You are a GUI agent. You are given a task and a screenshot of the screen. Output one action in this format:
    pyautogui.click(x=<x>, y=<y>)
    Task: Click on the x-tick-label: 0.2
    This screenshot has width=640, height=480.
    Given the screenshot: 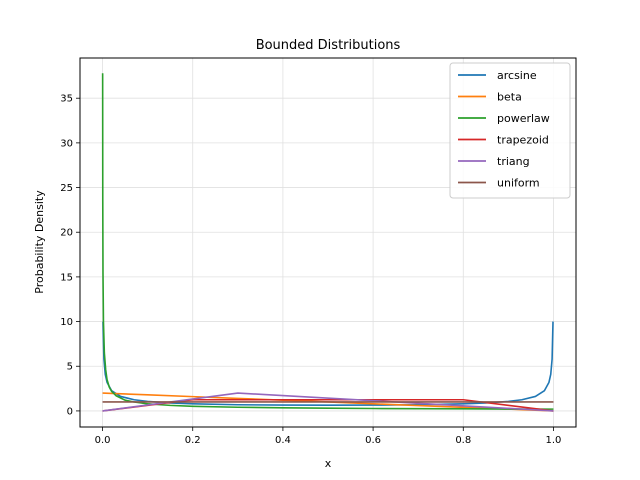 What is the action you would take?
    pyautogui.click(x=193, y=440)
    